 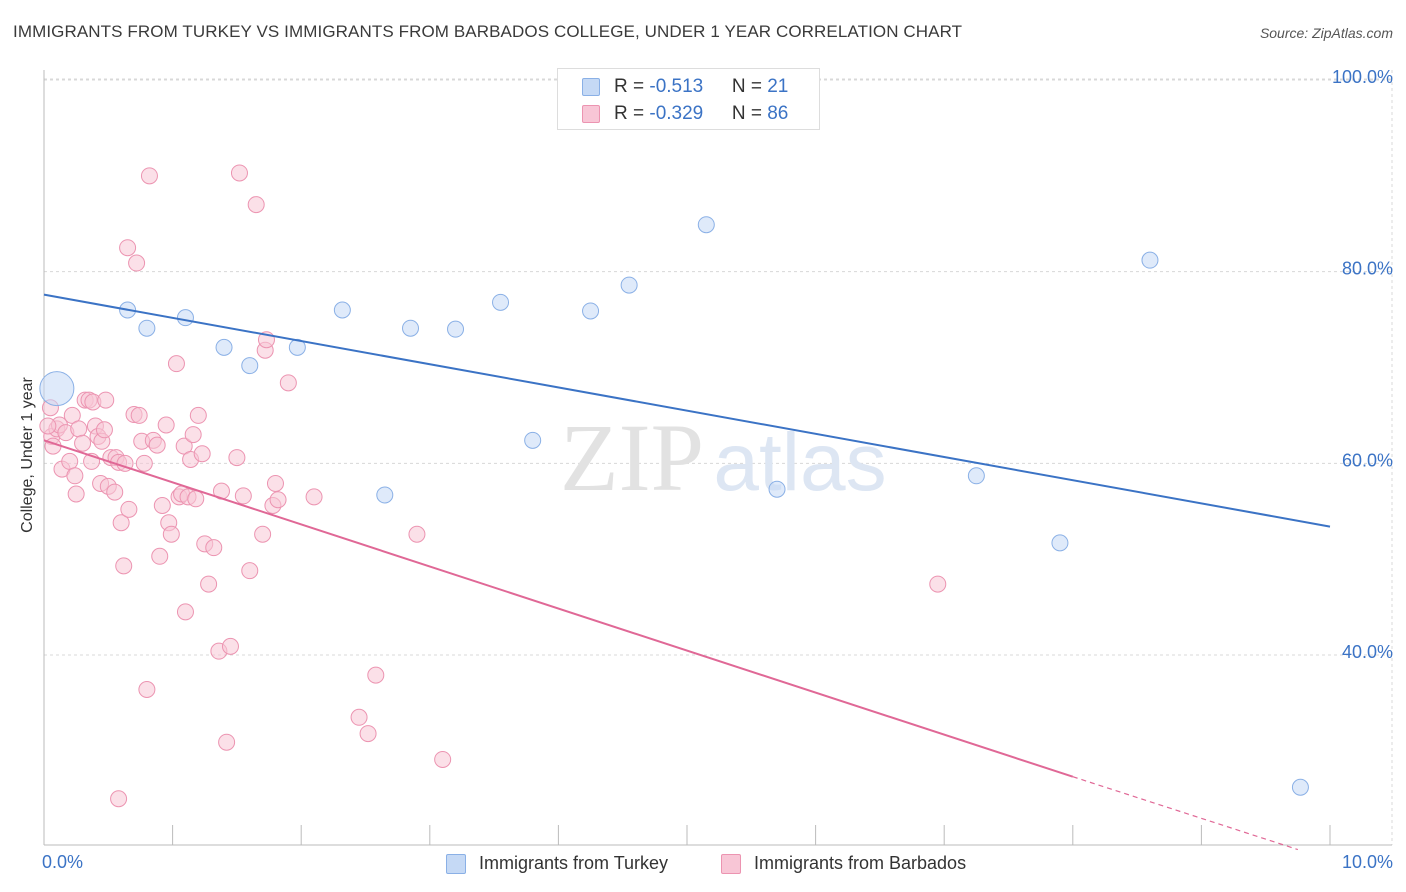 I want to click on y-tick-label-80: 80.0%, so click(x=1367, y=269).